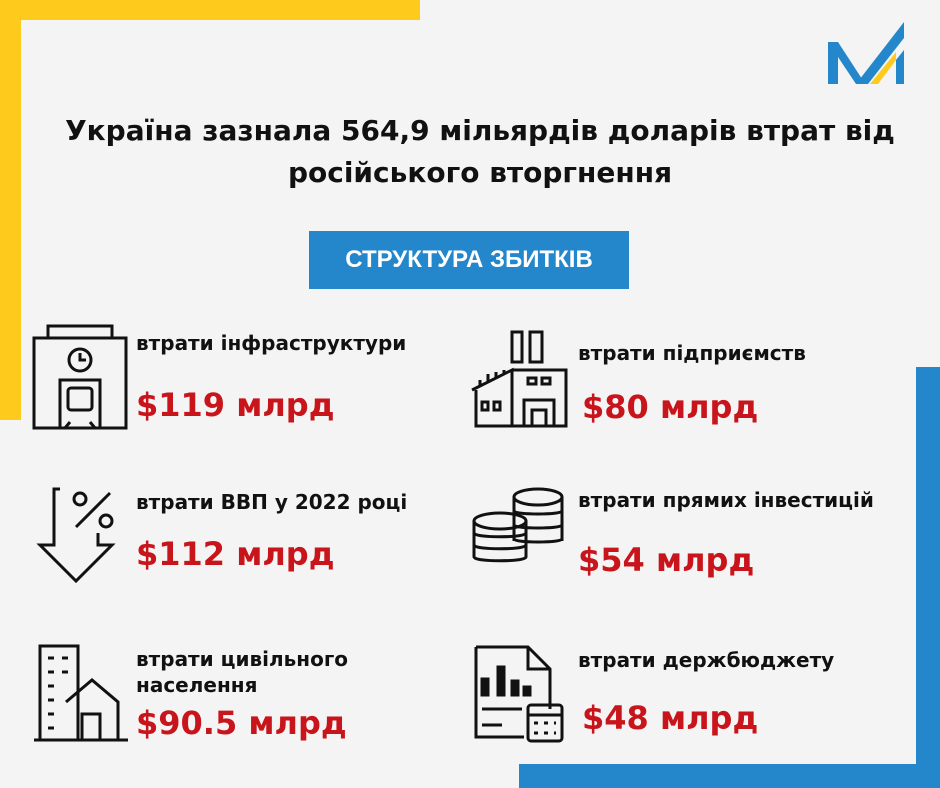 This screenshot has width=940, height=788. Describe the element at coordinates (241, 723) in the screenshot. I see `item-value: $90.5 млрд` at that location.